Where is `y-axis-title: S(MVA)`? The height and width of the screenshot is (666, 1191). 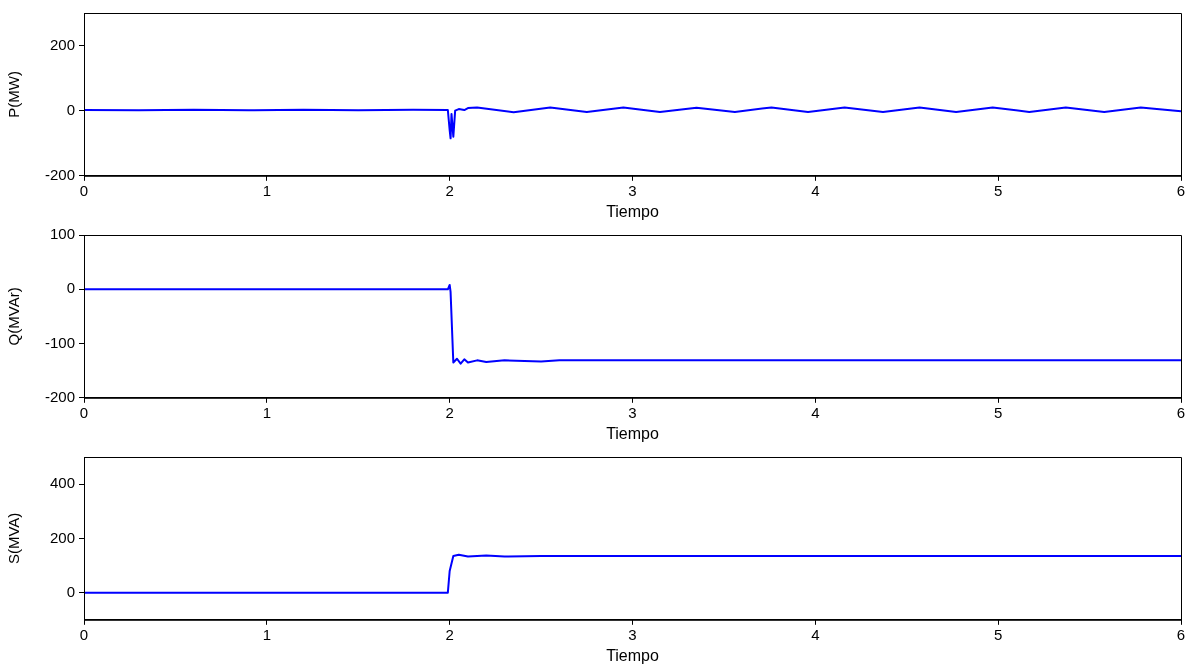
y-axis-title: S(MVA) is located at coordinates (14, 538).